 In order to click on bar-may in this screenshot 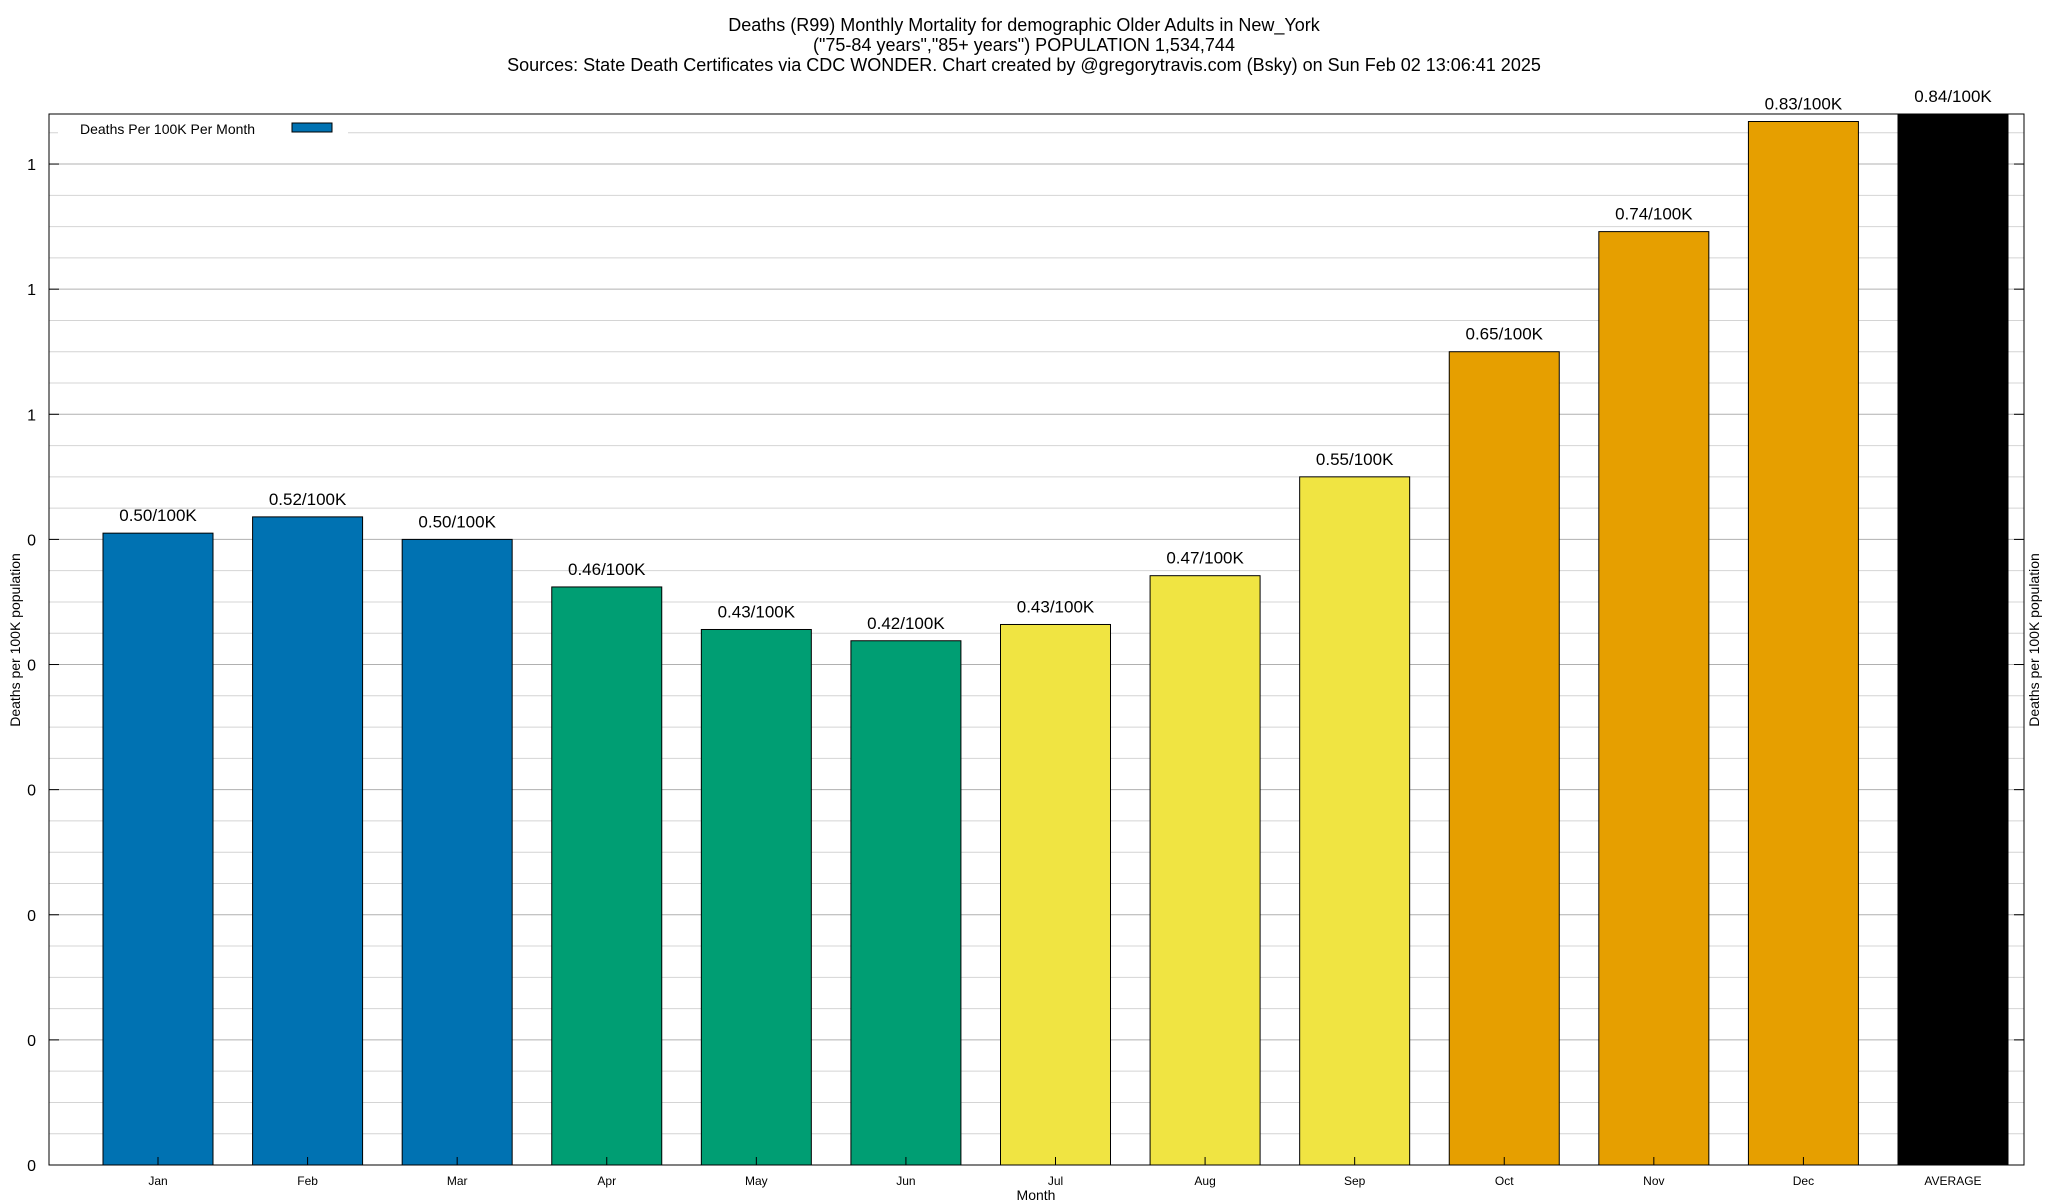, I will do `click(756, 897)`.